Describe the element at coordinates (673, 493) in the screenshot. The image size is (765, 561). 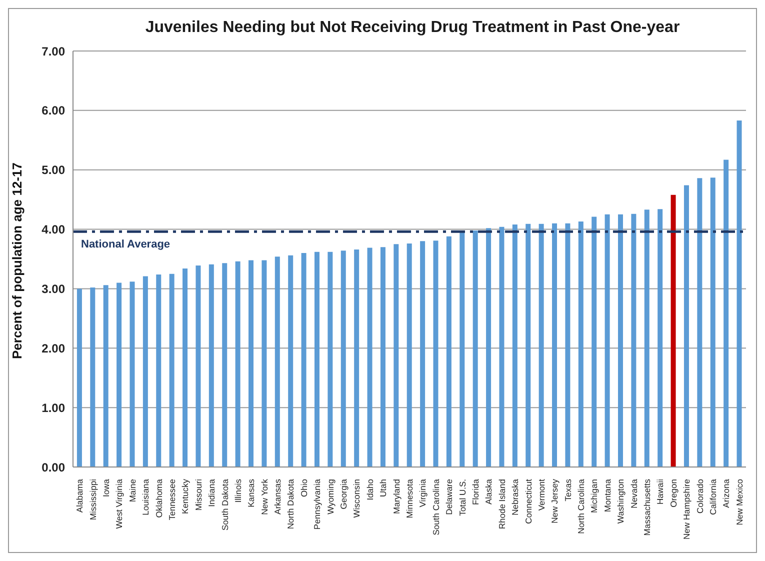
I see `x-tick-label: Oregon` at that location.